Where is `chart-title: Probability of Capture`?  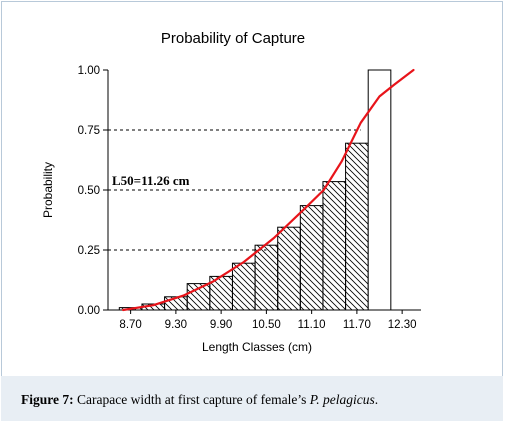 chart-title: Probability of Capture is located at coordinates (233, 38).